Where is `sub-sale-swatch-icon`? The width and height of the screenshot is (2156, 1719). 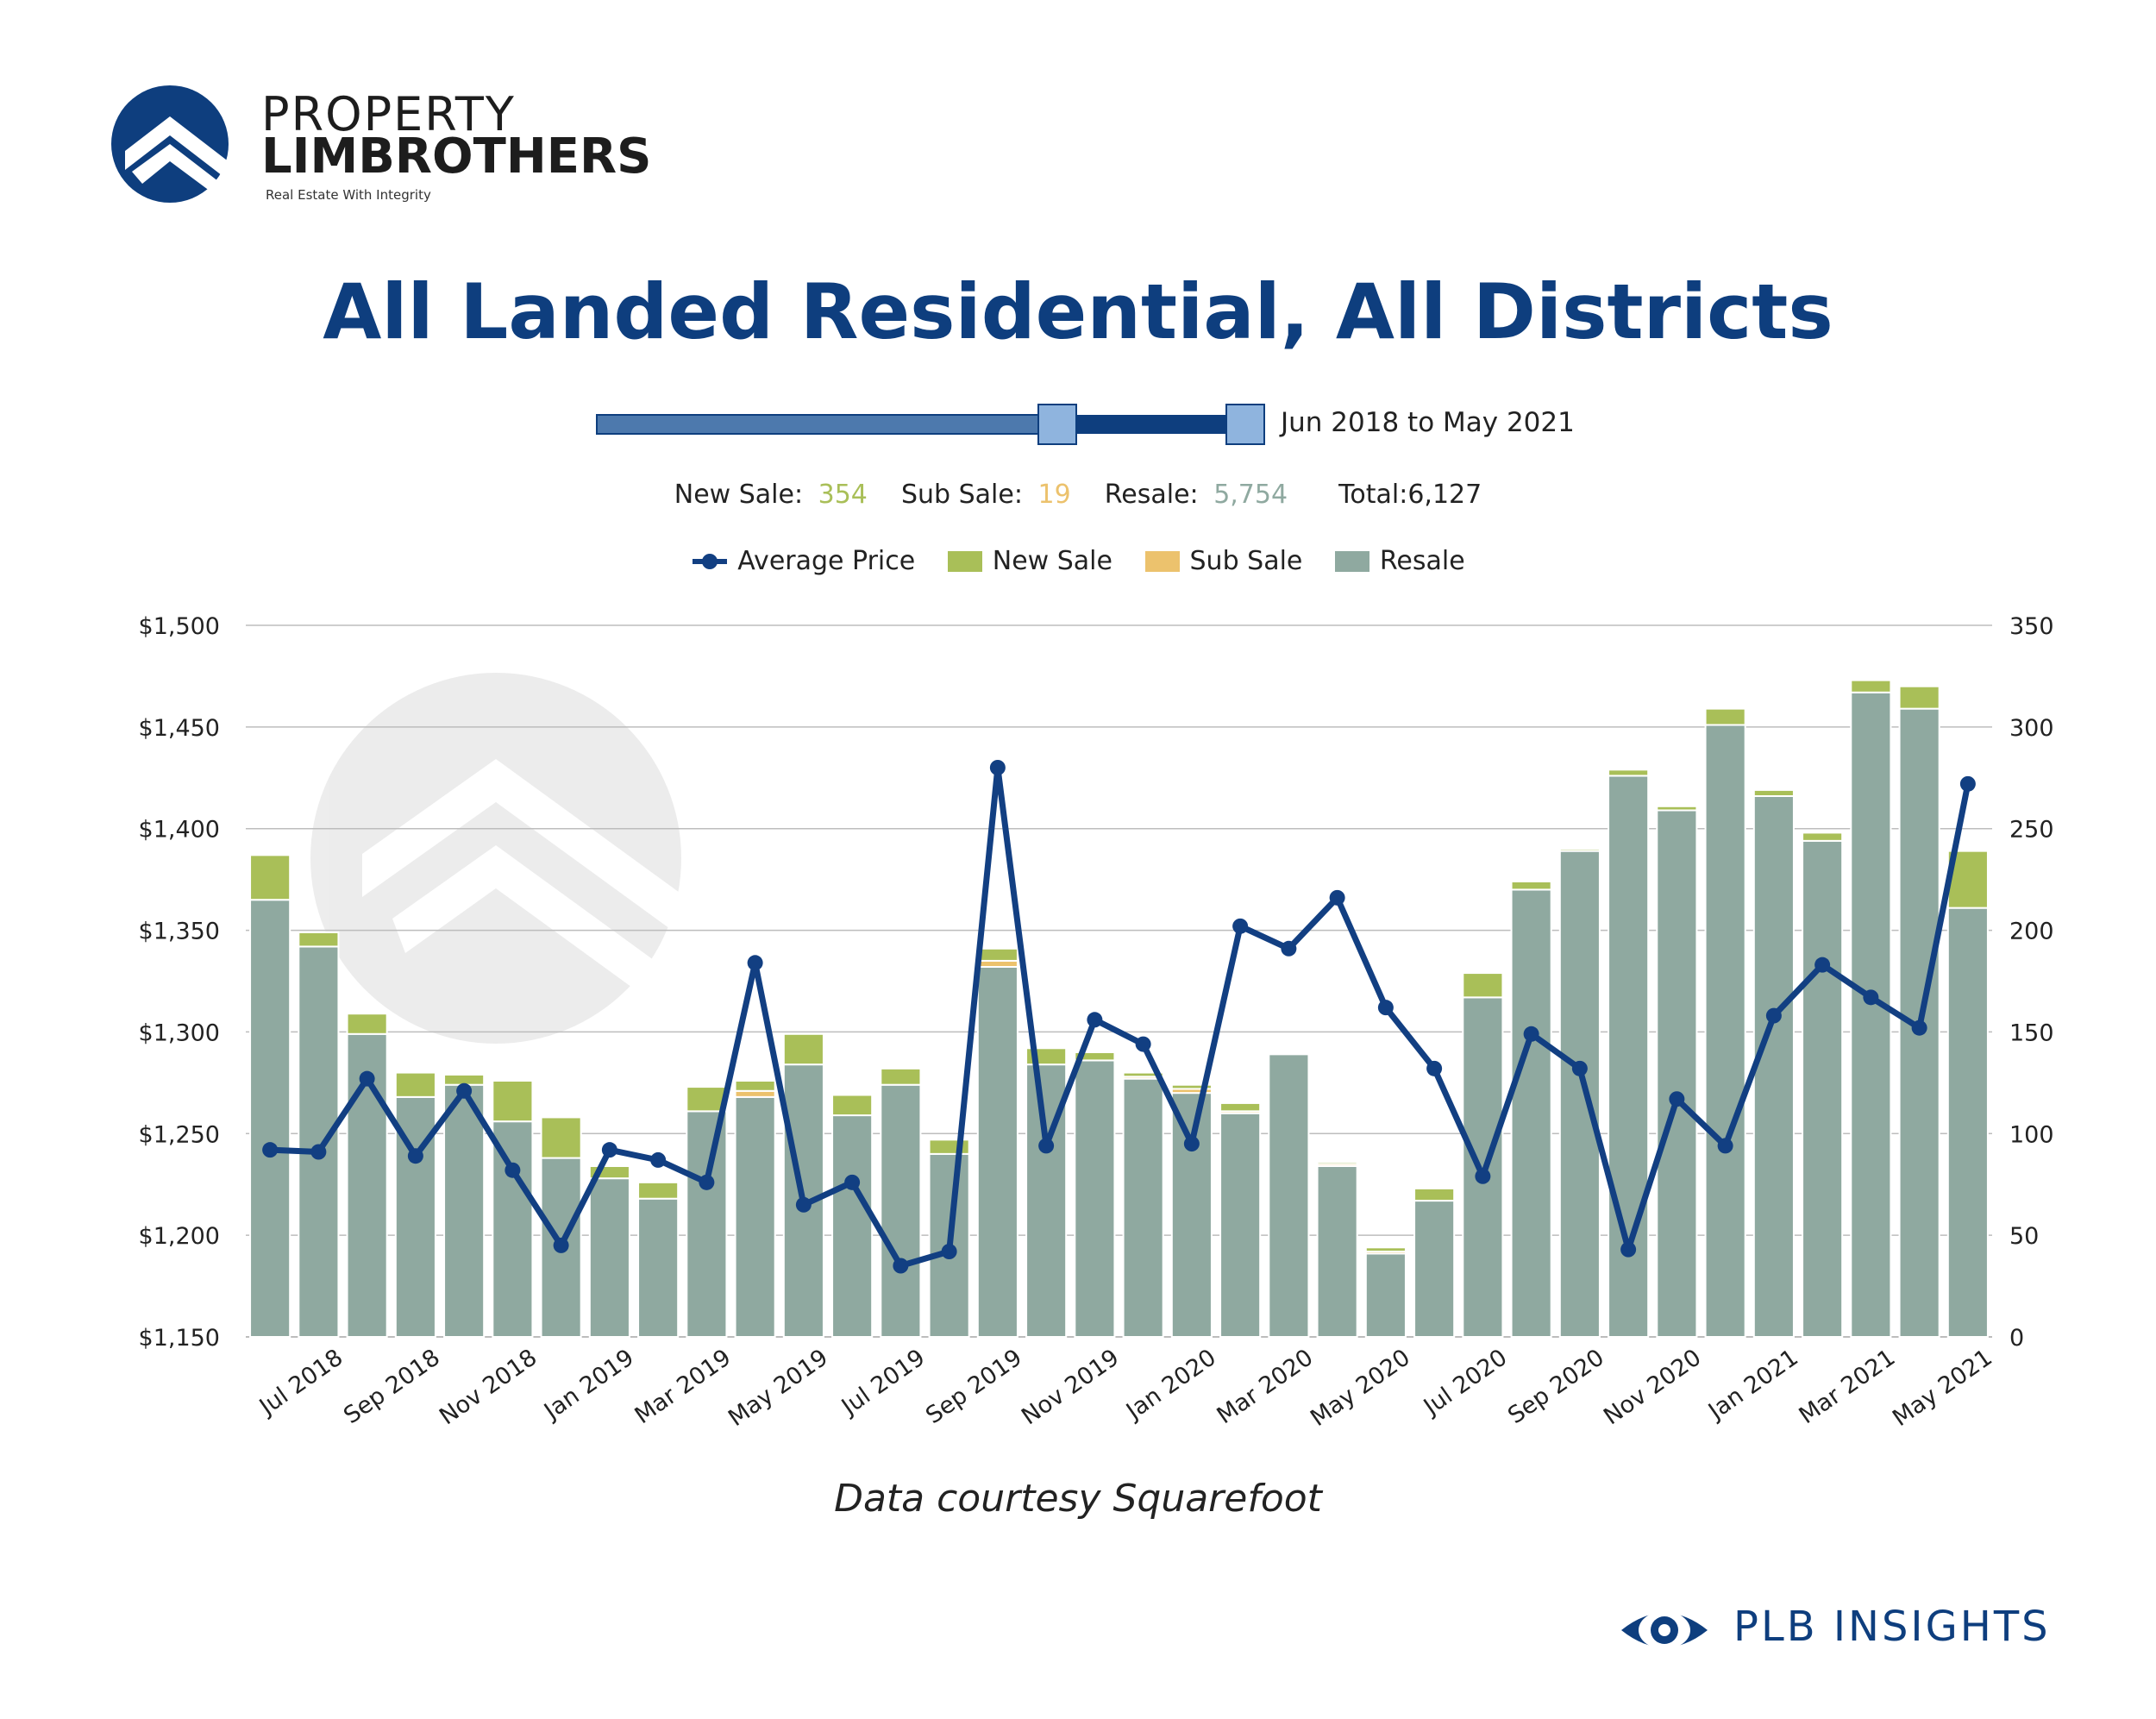
sub-sale-swatch-icon is located at coordinates (1162, 561).